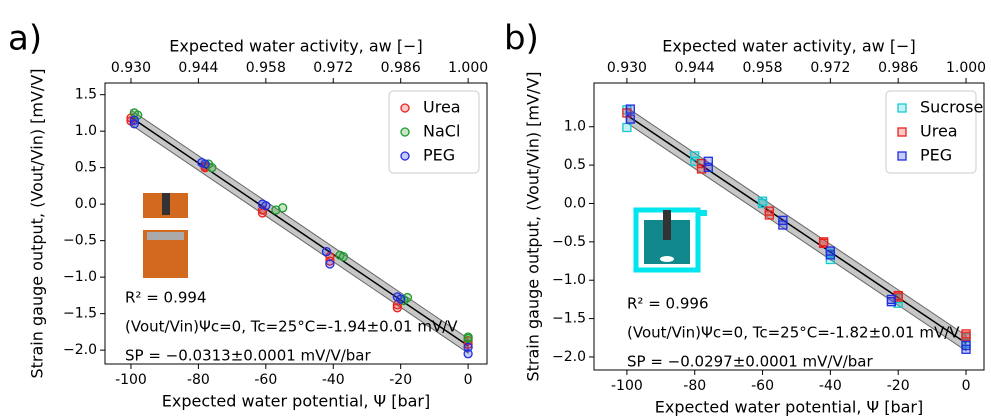 The width and height of the screenshot is (991, 416). What do you see at coordinates (165, 235) in the screenshot?
I see `inset-a` at bounding box center [165, 235].